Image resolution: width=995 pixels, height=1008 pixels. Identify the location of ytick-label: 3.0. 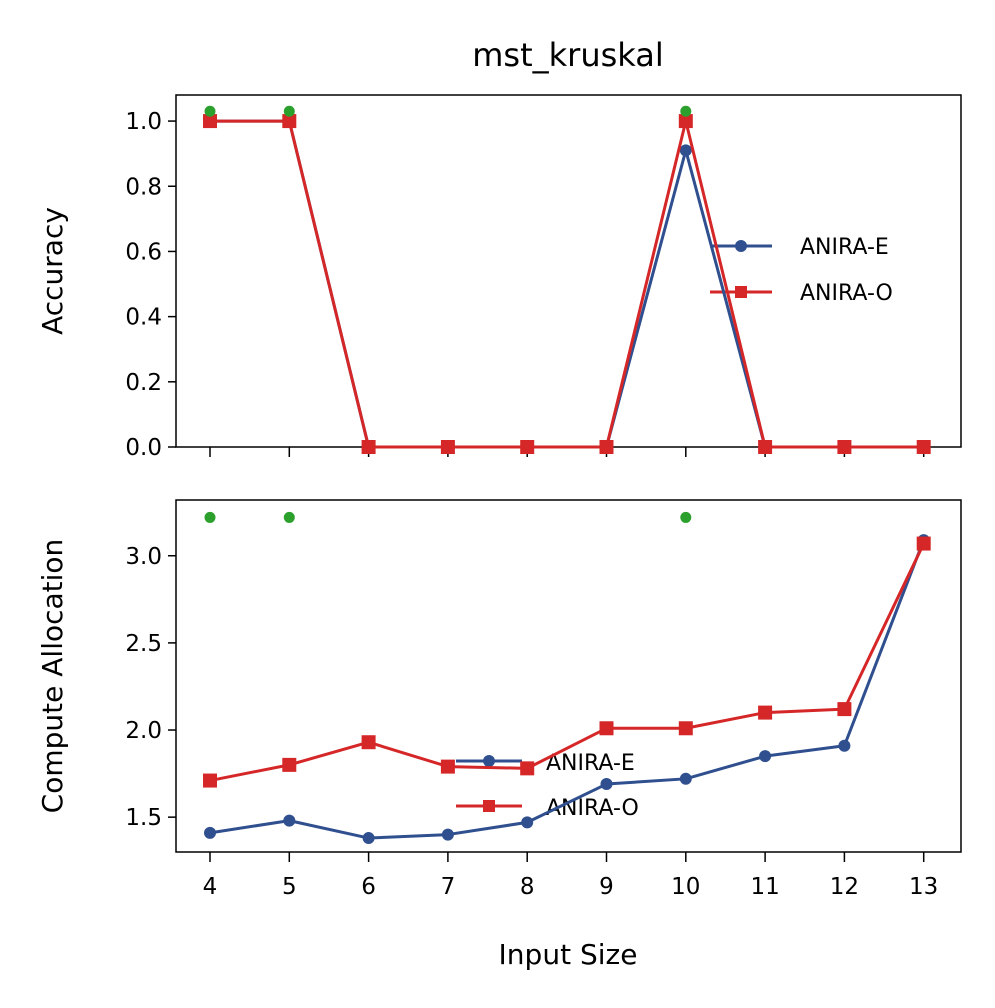
(143, 557).